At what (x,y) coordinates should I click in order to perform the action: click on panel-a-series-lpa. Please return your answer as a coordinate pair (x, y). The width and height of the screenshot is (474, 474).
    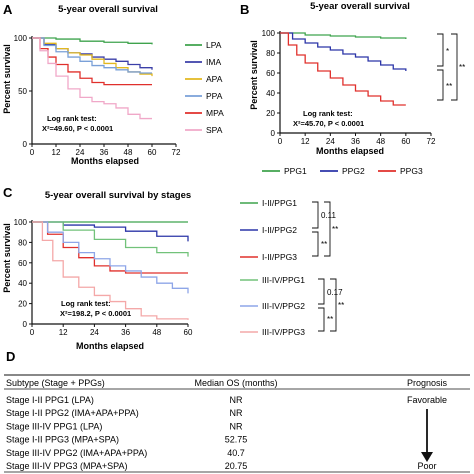
    Looking at the image, I should click on (92, 41).